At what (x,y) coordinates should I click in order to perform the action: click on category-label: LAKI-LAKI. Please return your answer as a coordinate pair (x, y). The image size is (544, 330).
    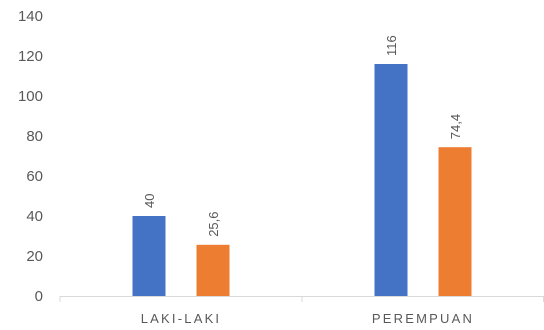
    Looking at the image, I should click on (181, 318).